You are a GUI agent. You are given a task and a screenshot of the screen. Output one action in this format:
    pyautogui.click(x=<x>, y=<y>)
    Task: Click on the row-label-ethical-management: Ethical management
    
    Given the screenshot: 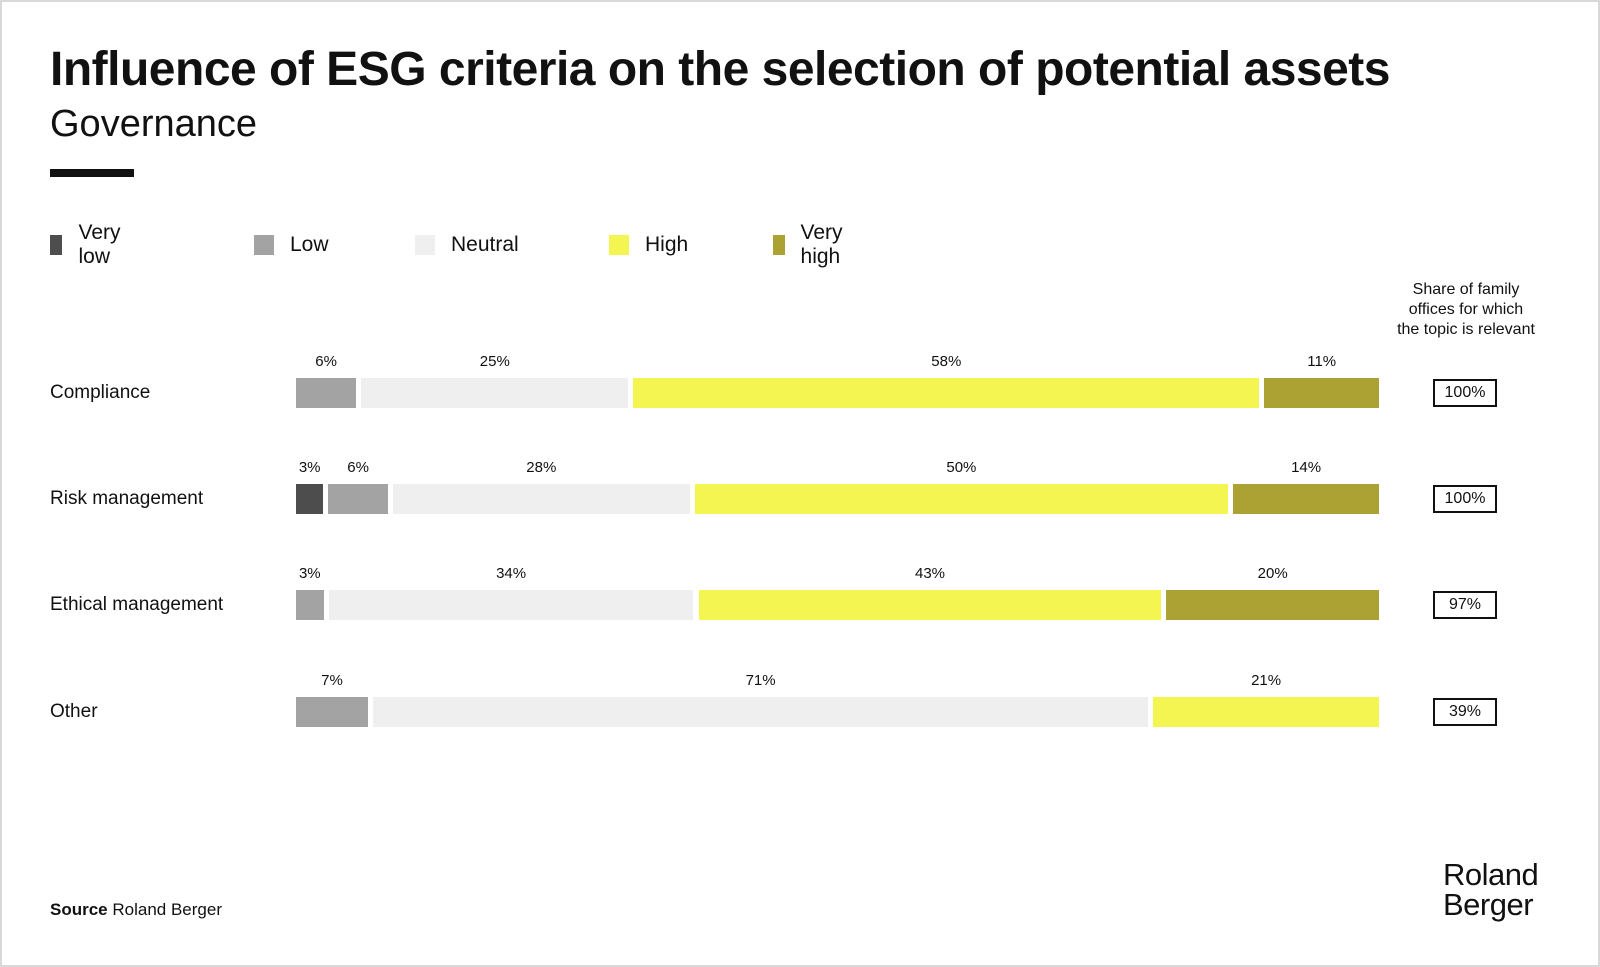 What is the action you would take?
    pyautogui.click(x=137, y=604)
    